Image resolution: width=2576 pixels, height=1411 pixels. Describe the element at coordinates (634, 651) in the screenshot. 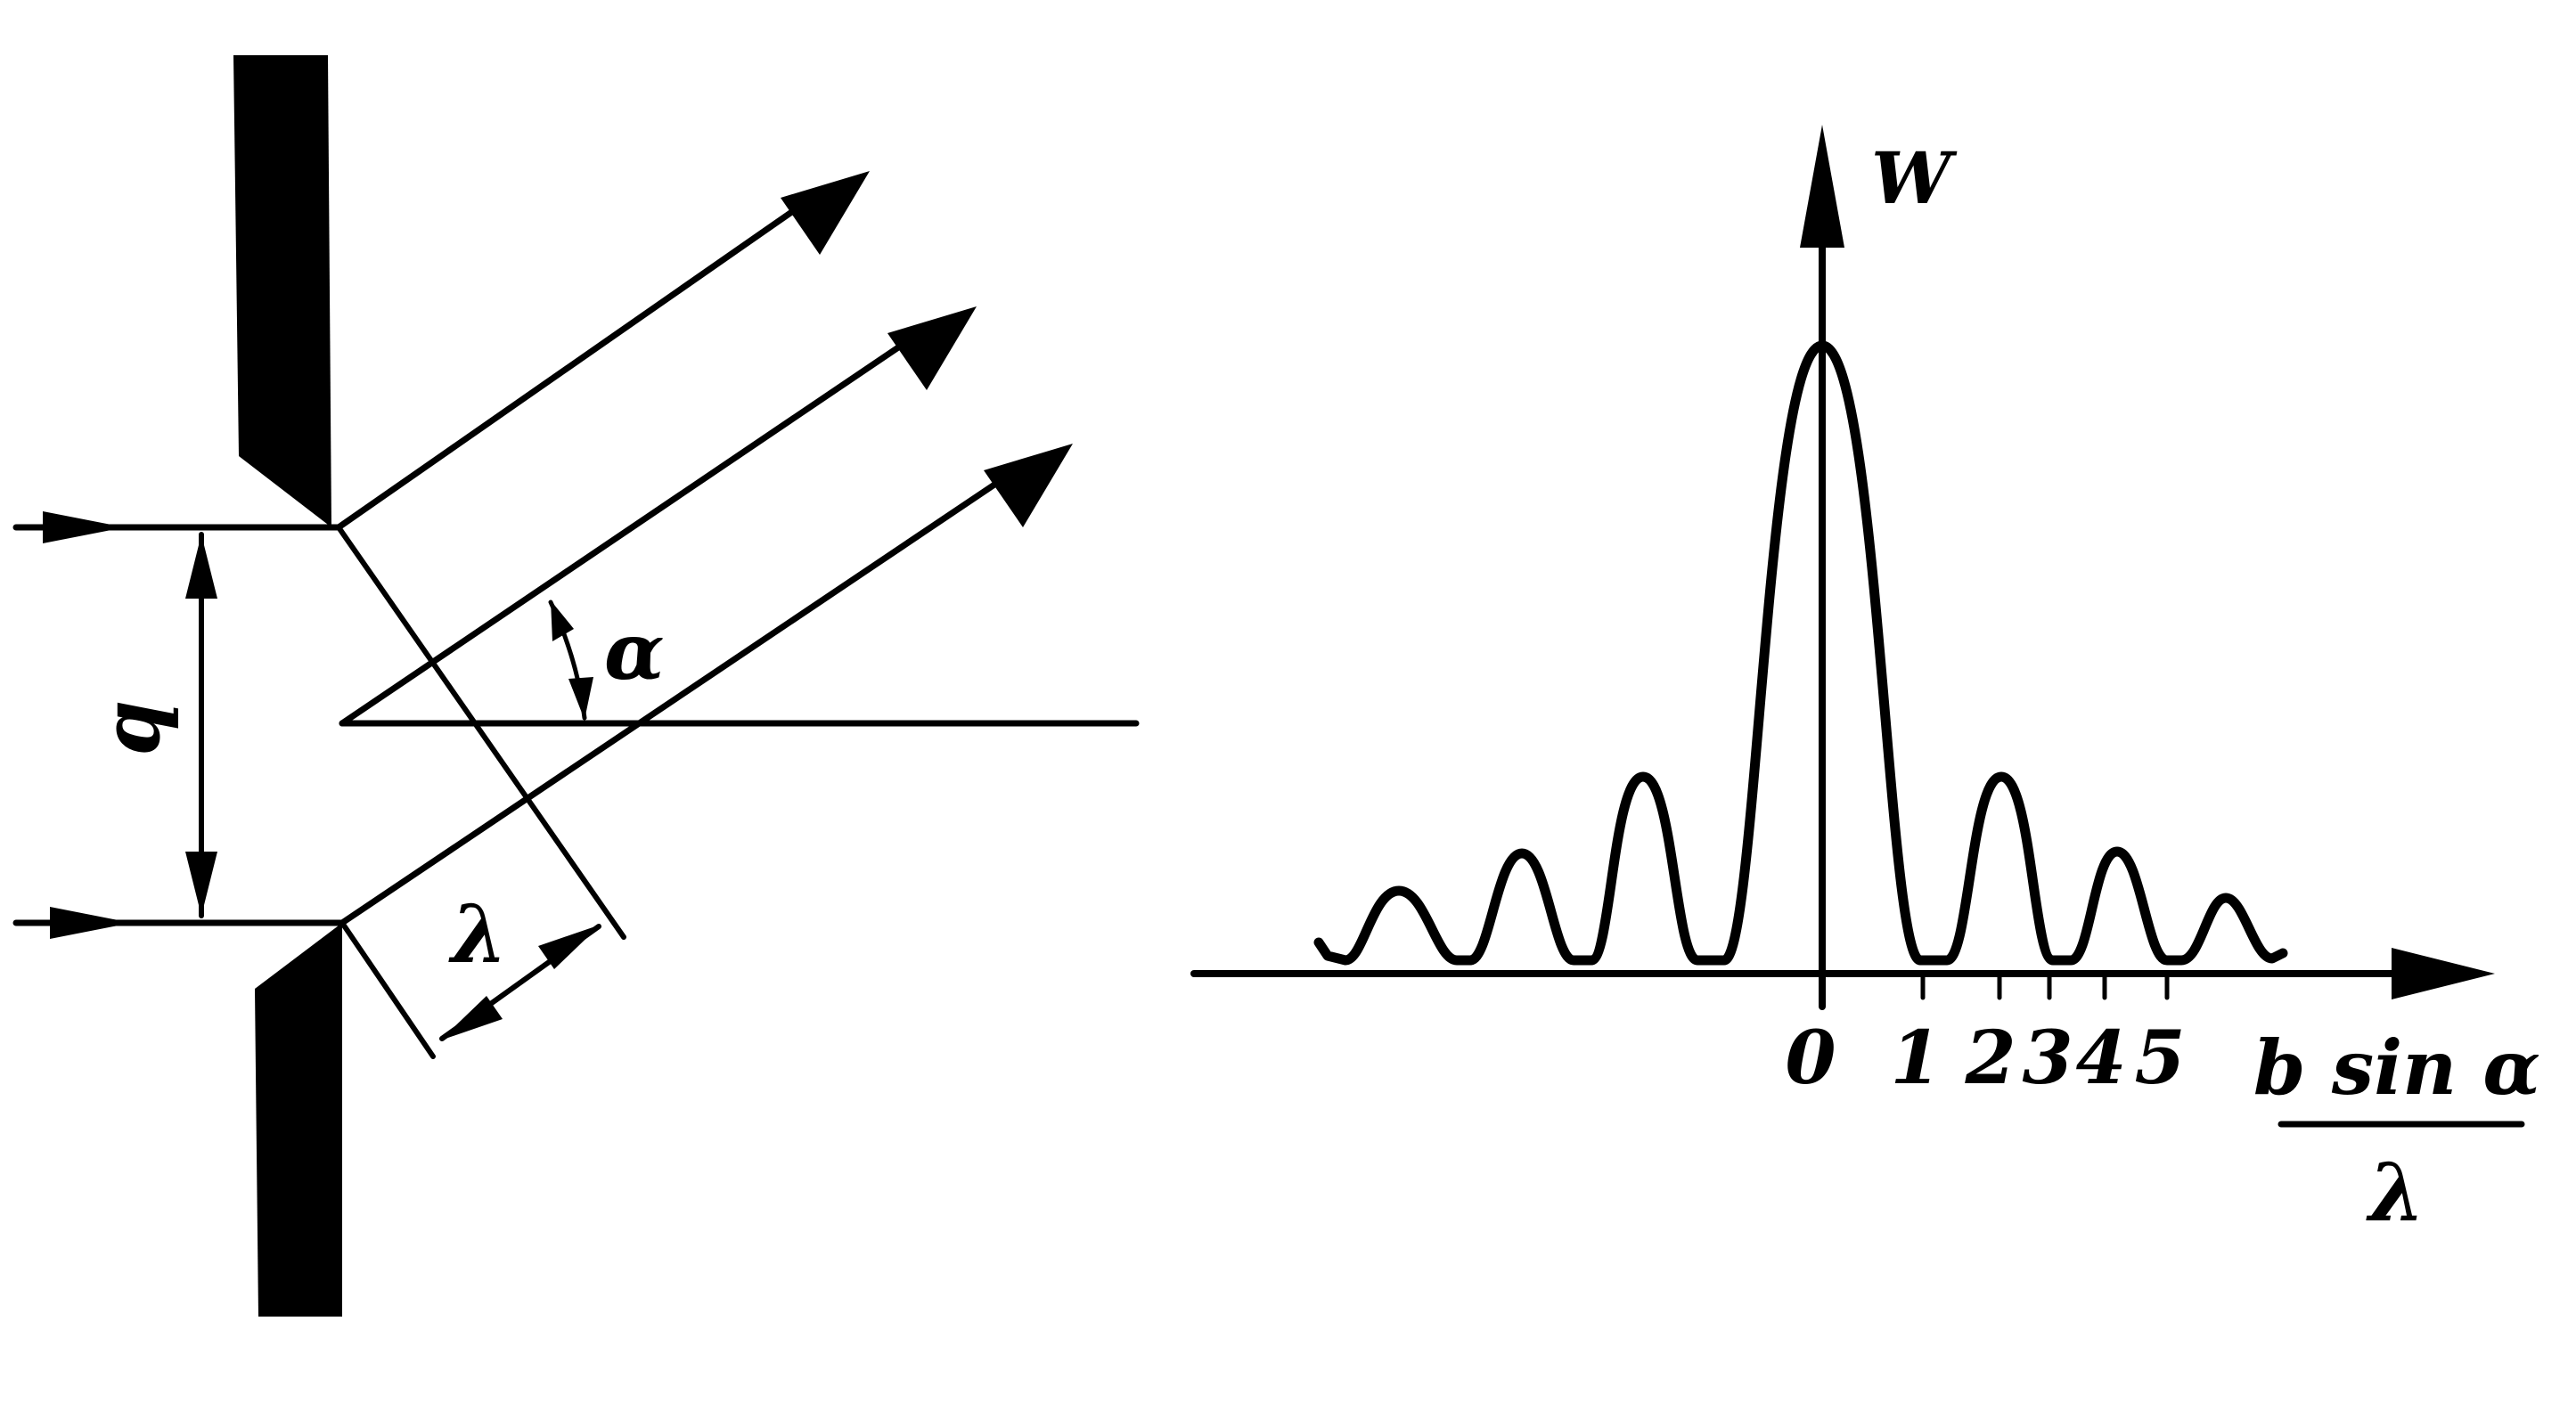

I see `angle-label: α` at that location.